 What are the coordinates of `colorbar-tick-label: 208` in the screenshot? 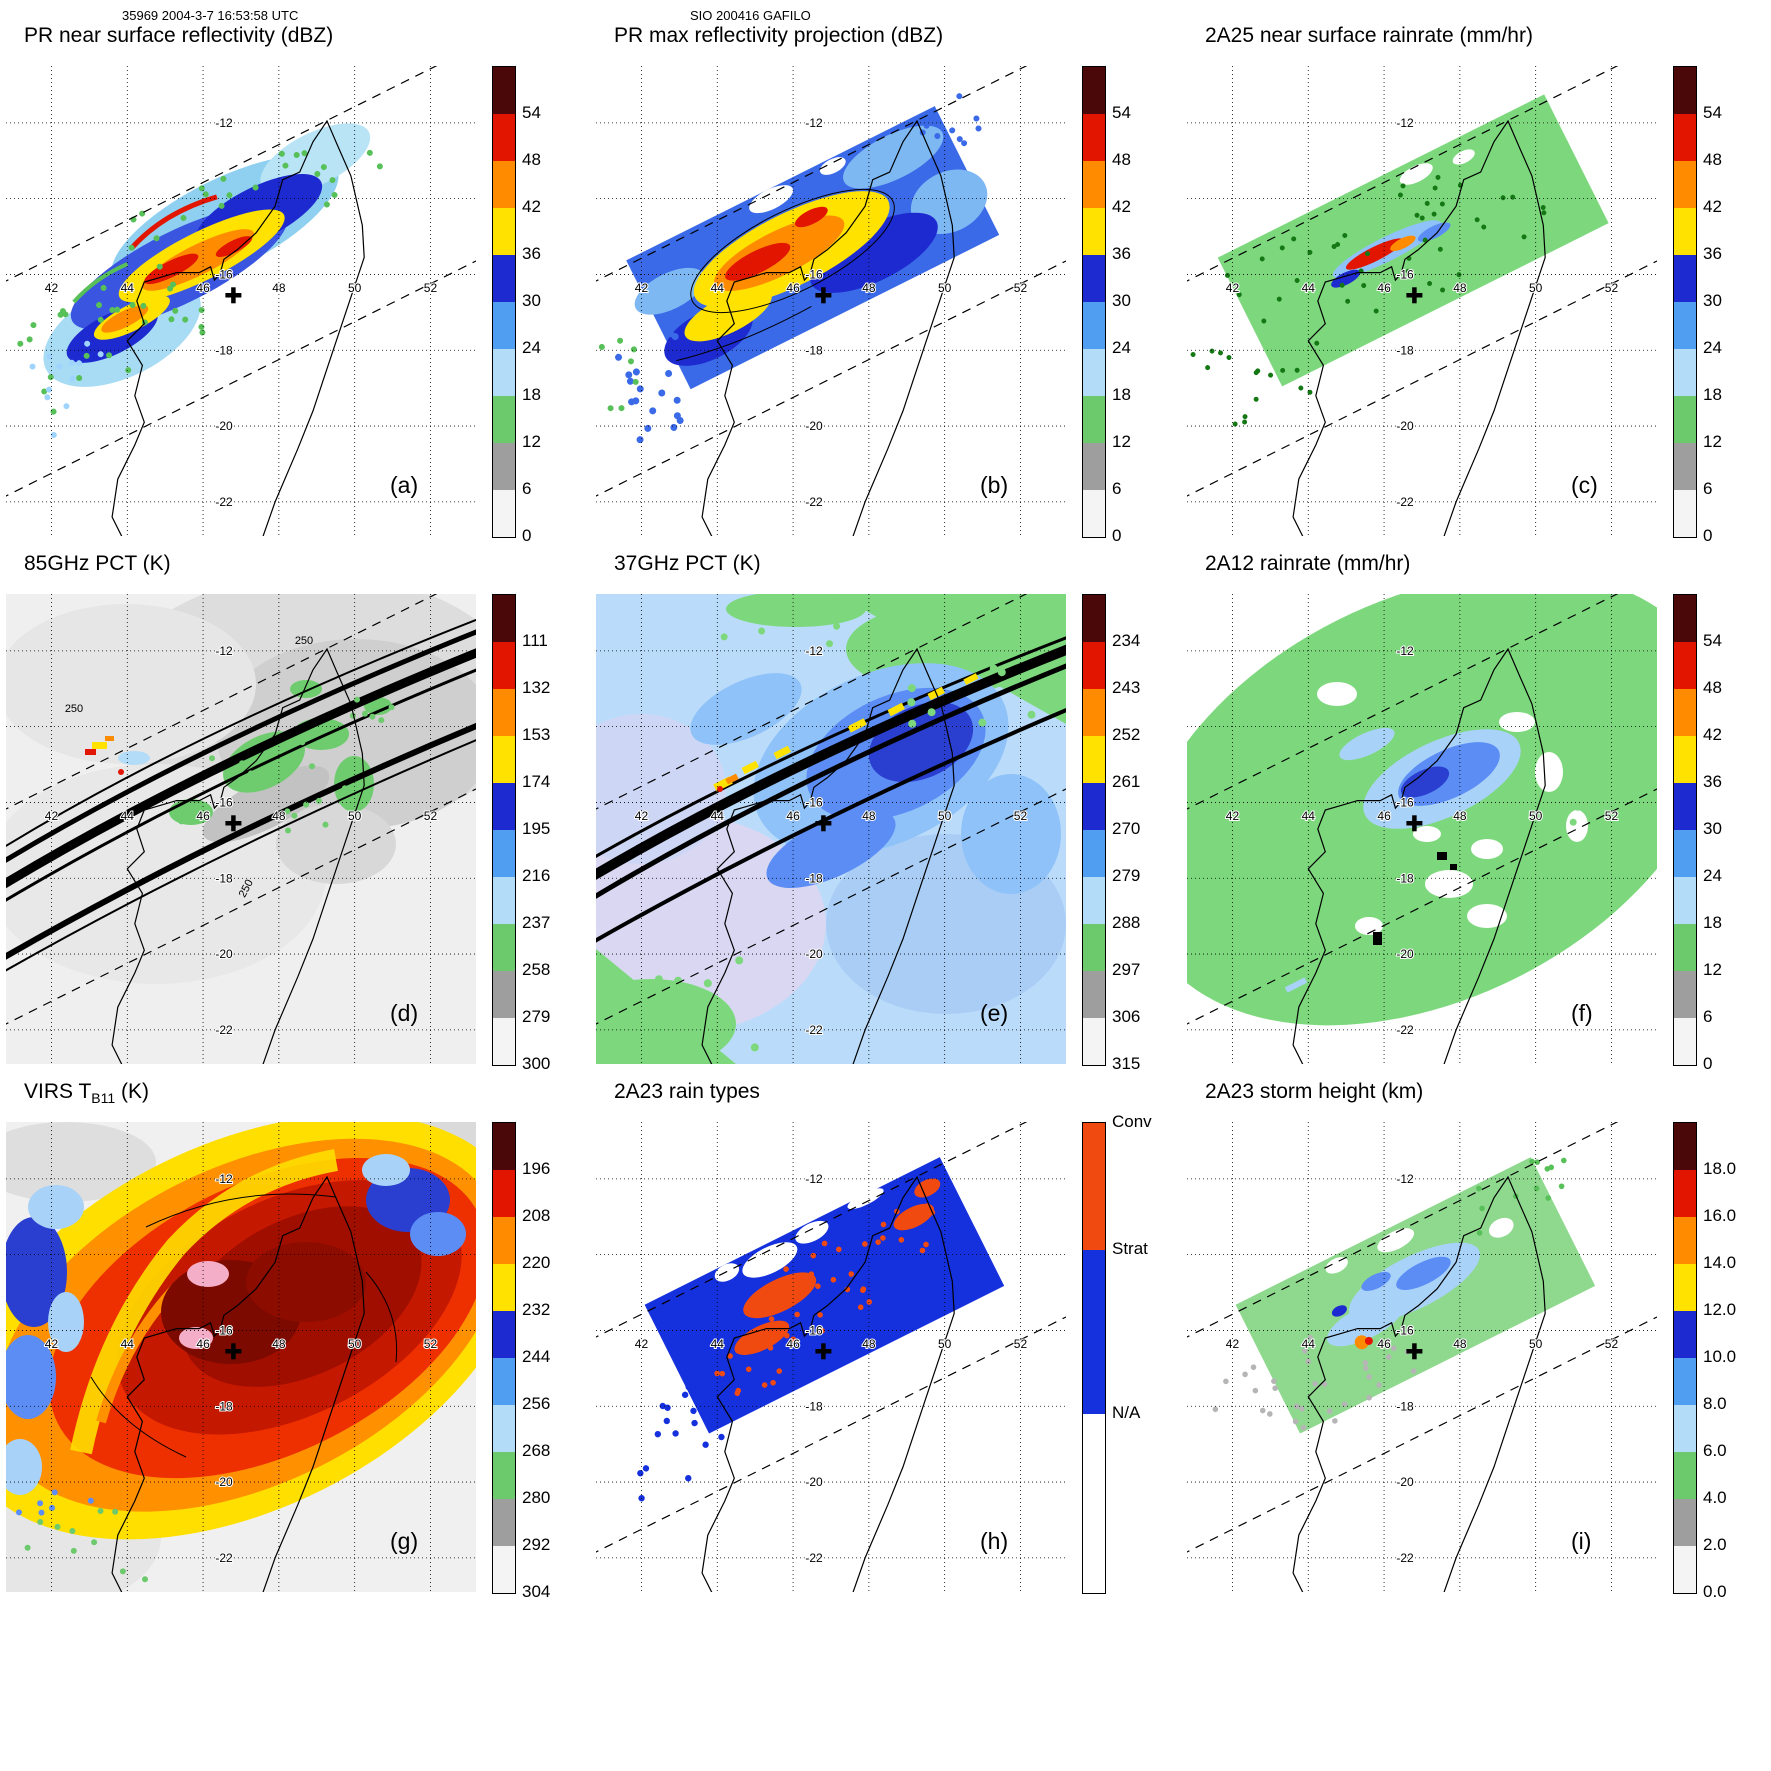 It's located at (536, 1215).